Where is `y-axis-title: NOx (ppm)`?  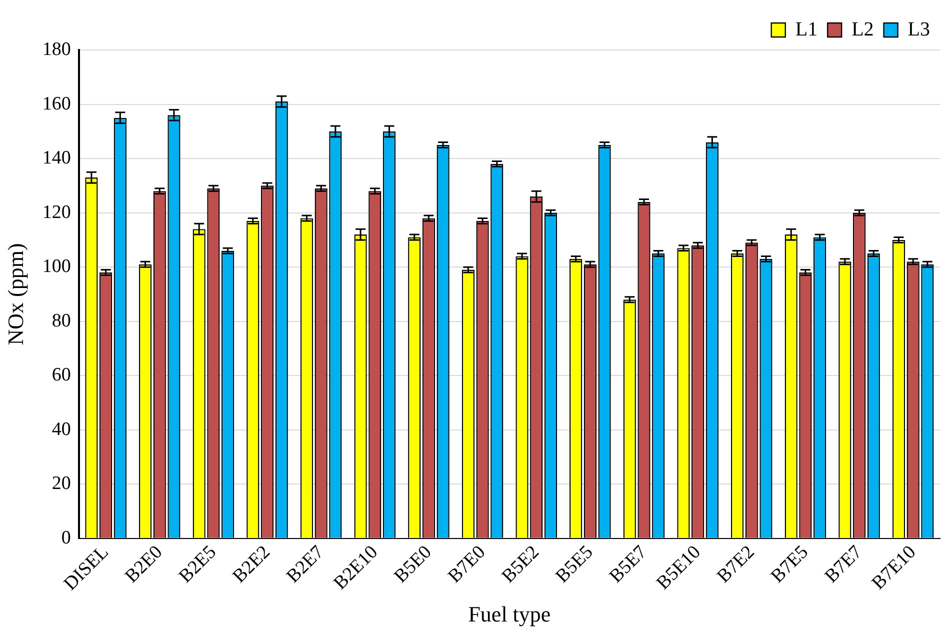
y-axis-title: NOx (ppm) is located at coordinates (15, 294).